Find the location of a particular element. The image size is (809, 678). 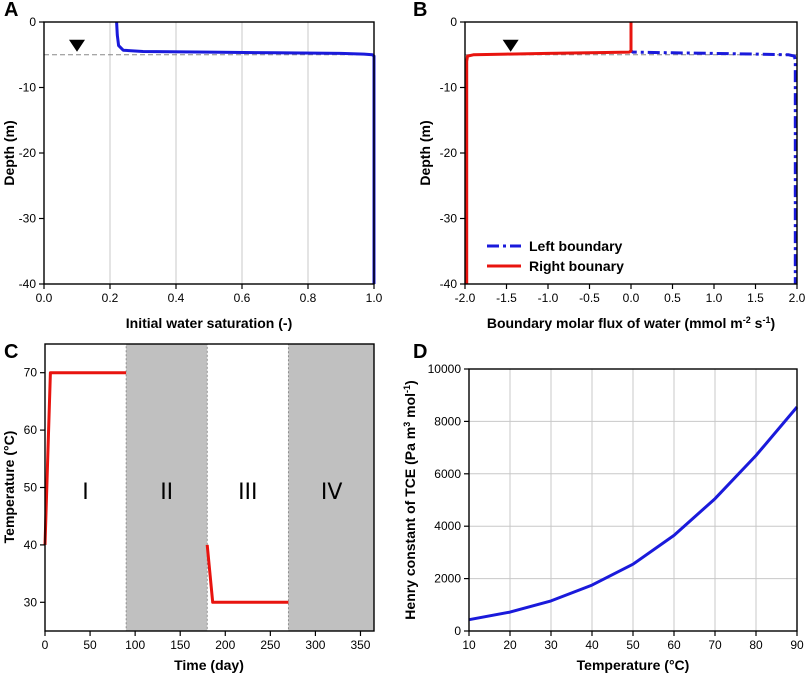

y-tick-label: 4000 is located at coordinates (447, 526).